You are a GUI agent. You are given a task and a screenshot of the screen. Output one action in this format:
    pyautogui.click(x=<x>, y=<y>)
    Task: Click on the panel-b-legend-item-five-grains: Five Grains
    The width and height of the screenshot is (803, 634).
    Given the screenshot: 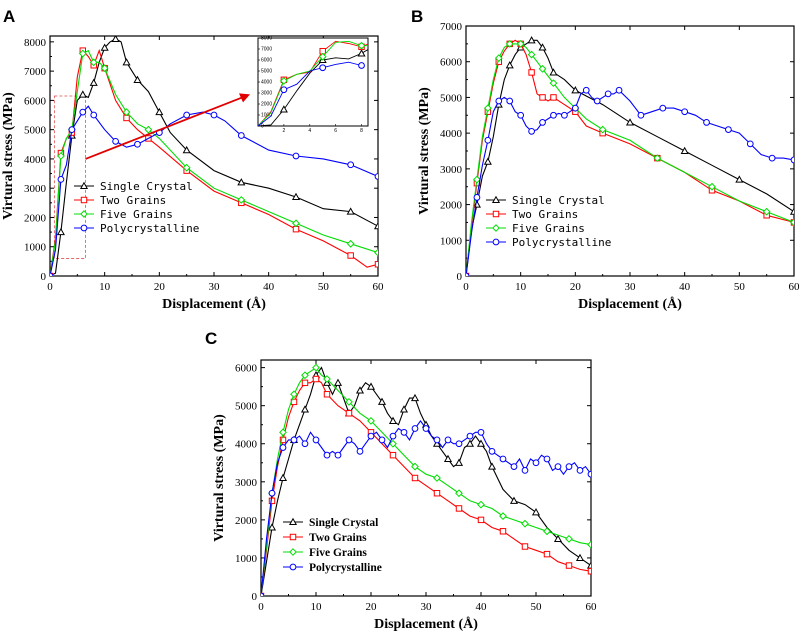 What is the action you would take?
    pyautogui.click(x=535, y=228)
    